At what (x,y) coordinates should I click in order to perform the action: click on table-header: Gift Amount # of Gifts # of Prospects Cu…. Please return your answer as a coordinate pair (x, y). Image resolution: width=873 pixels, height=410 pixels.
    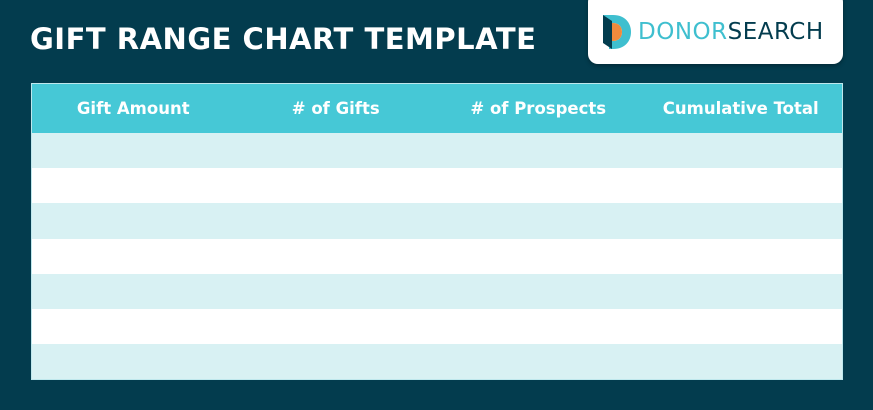
    Looking at the image, I should click on (437, 108).